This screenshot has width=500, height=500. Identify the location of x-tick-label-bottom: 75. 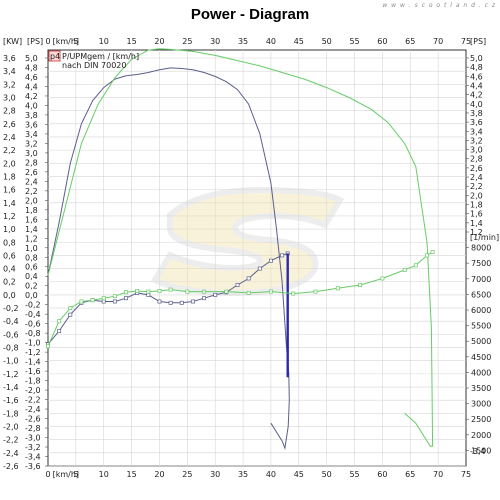
(466, 474).